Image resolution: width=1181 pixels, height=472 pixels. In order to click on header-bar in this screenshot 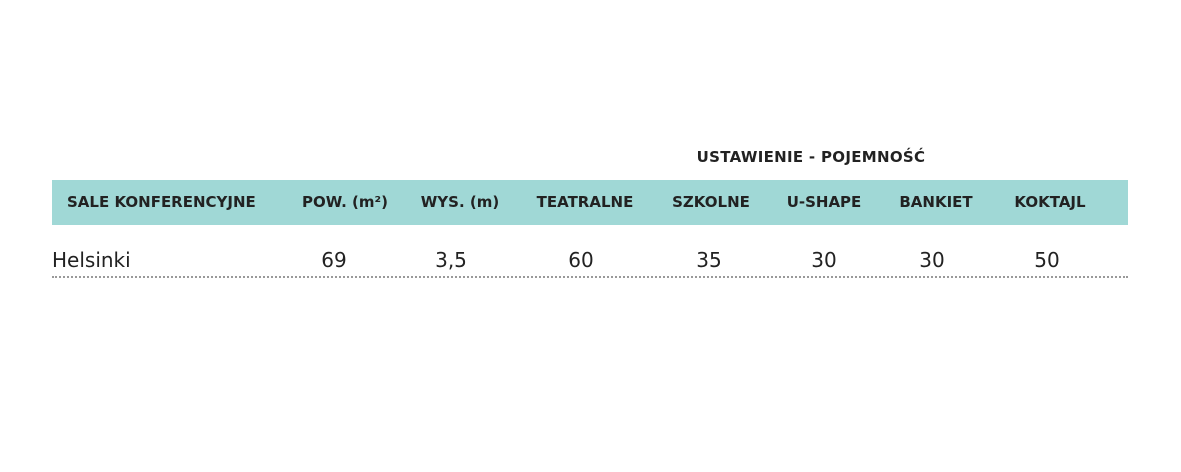, I will do `click(590, 202)`.